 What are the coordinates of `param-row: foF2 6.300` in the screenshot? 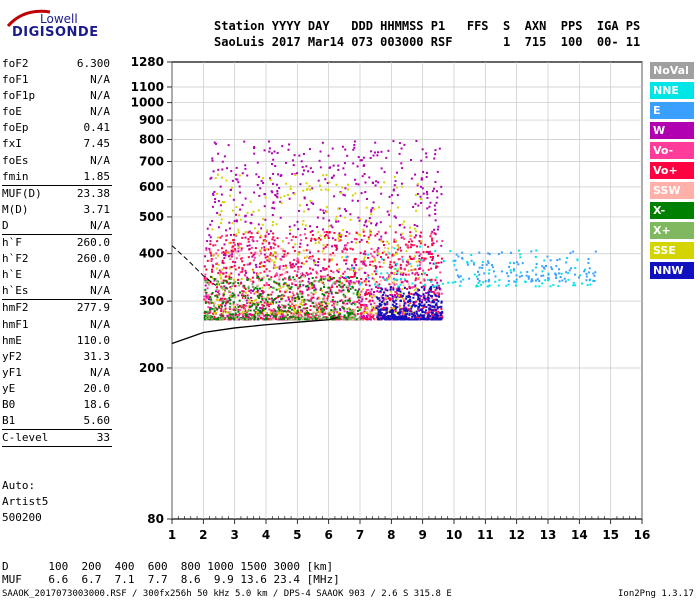 It's located at (57, 64).